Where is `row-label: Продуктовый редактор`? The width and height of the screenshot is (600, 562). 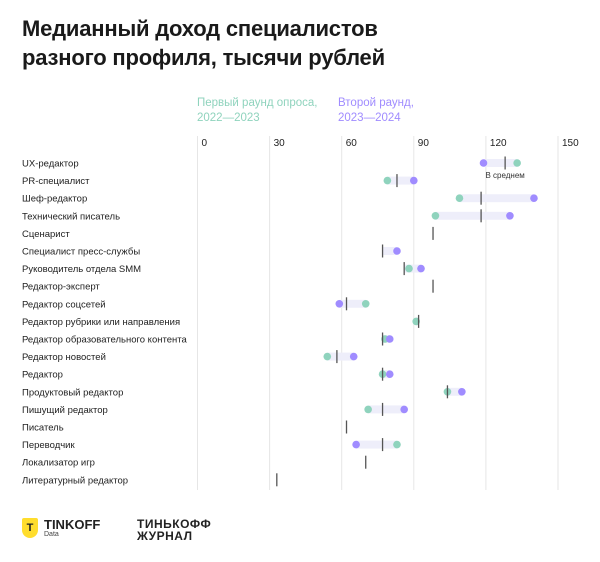
row-label: Продуктовый редактор is located at coordinates (72, 392).